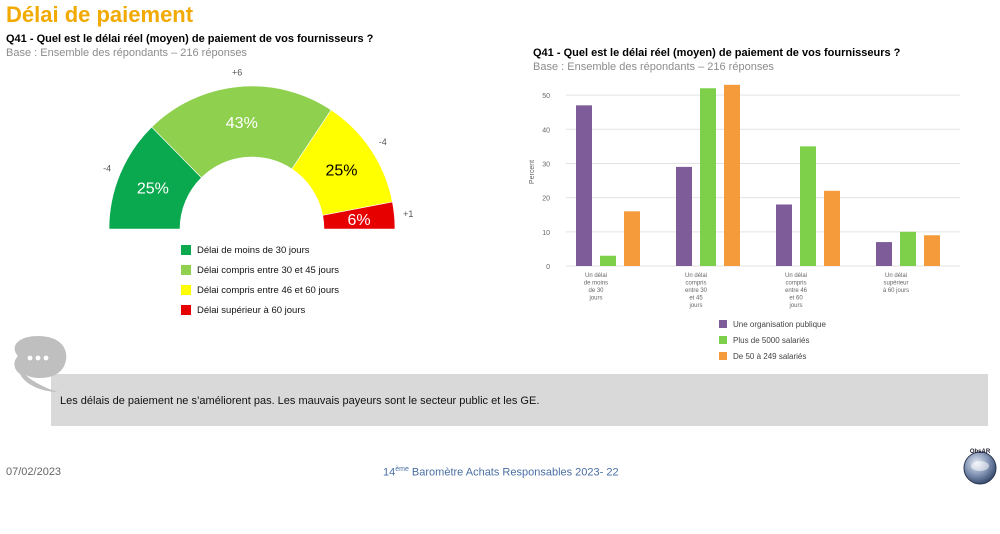 This screenshot has height=534, width=1000. I want to click on y-tick-label: 30, so click(546, 164).